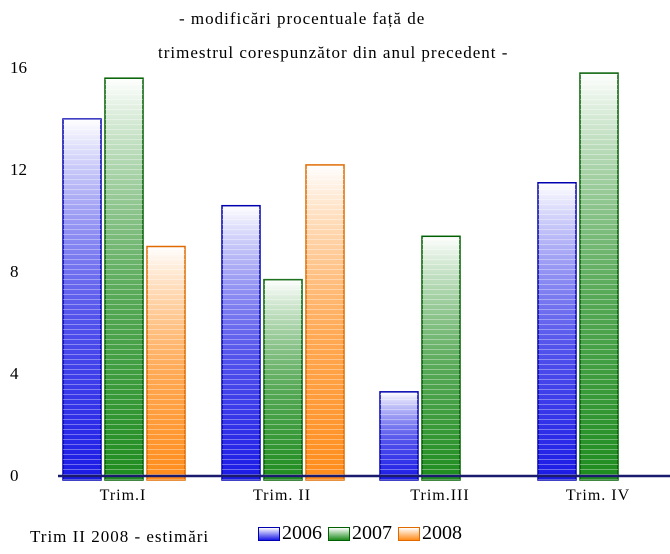  I want to click on y-tick-label: 4, so click(14, 373).